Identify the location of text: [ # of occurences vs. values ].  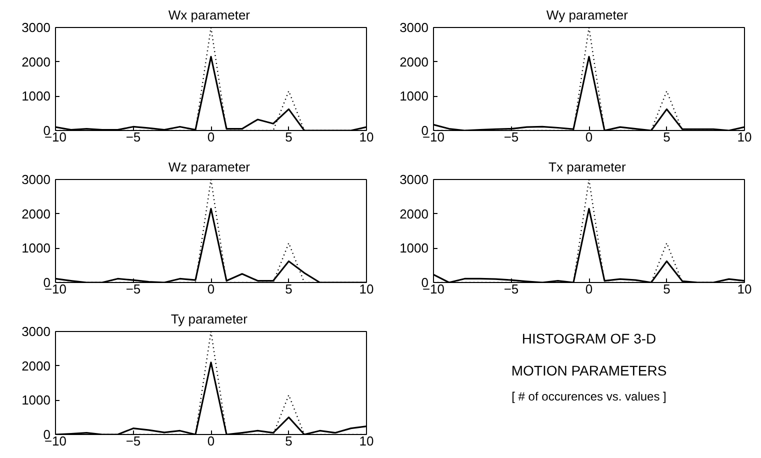
(589, 396).